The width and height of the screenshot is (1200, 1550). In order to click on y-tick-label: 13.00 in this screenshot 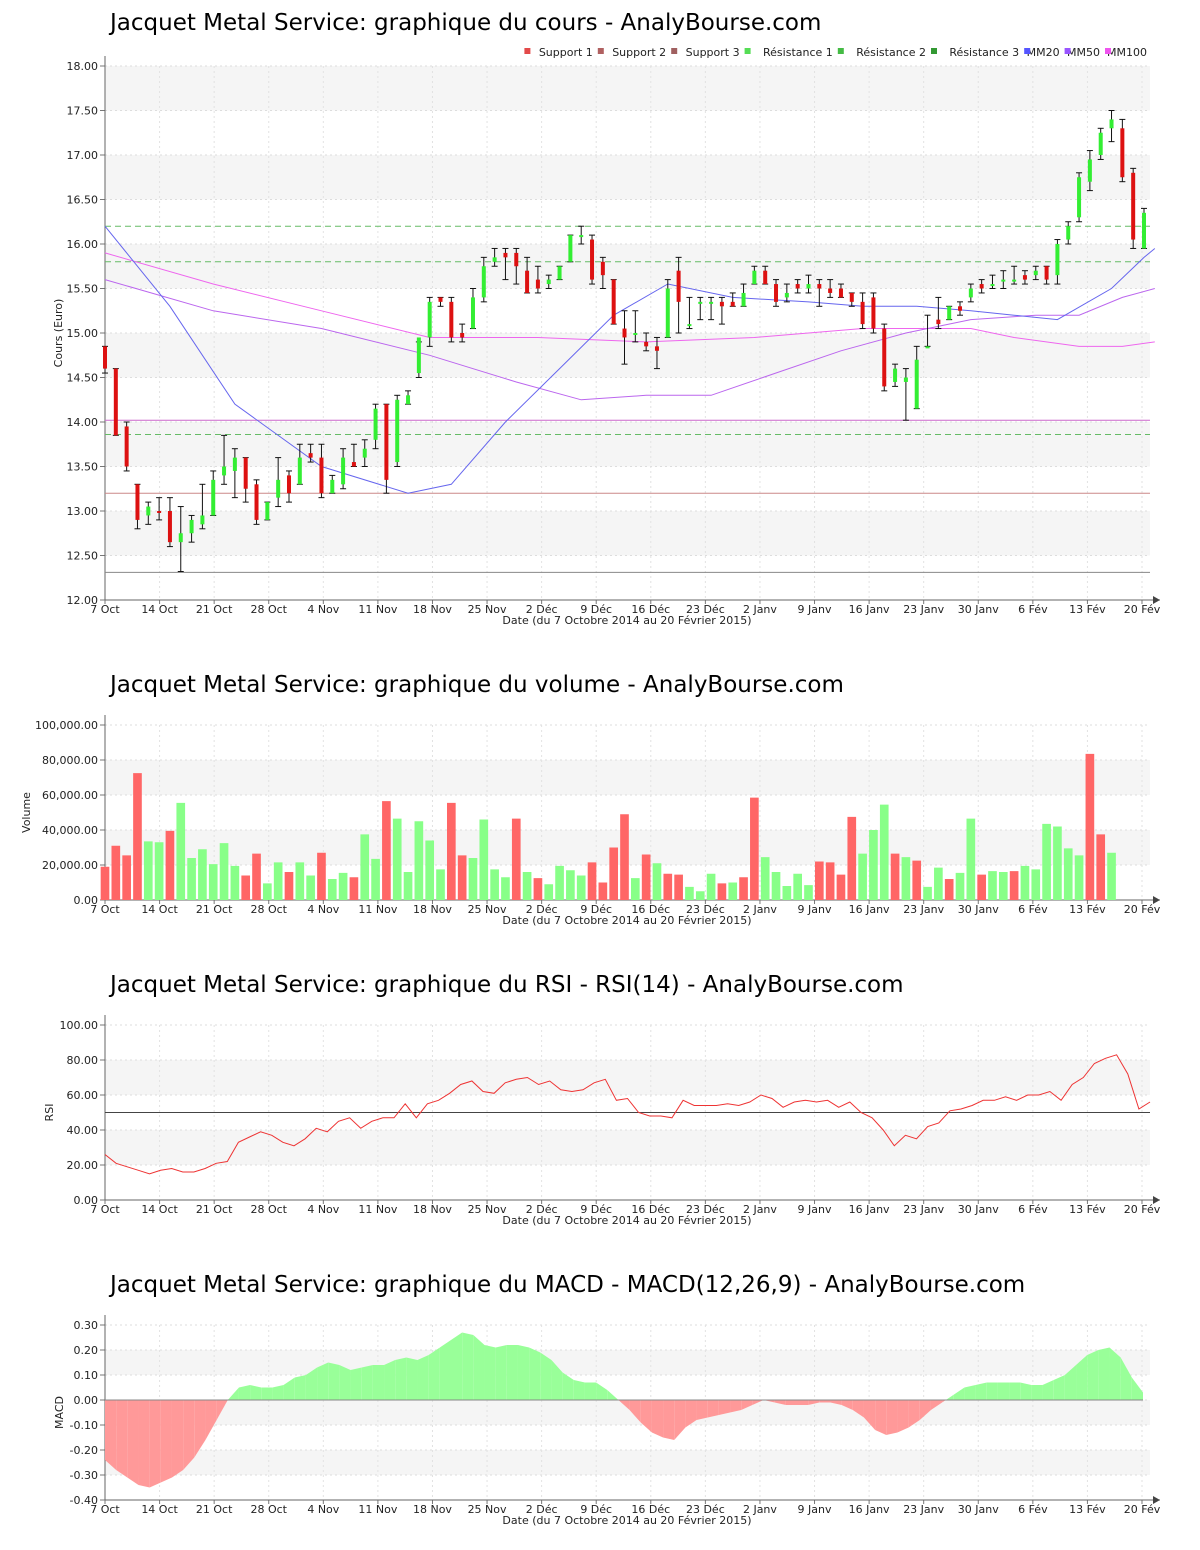, I will do `click(83, 511)`.